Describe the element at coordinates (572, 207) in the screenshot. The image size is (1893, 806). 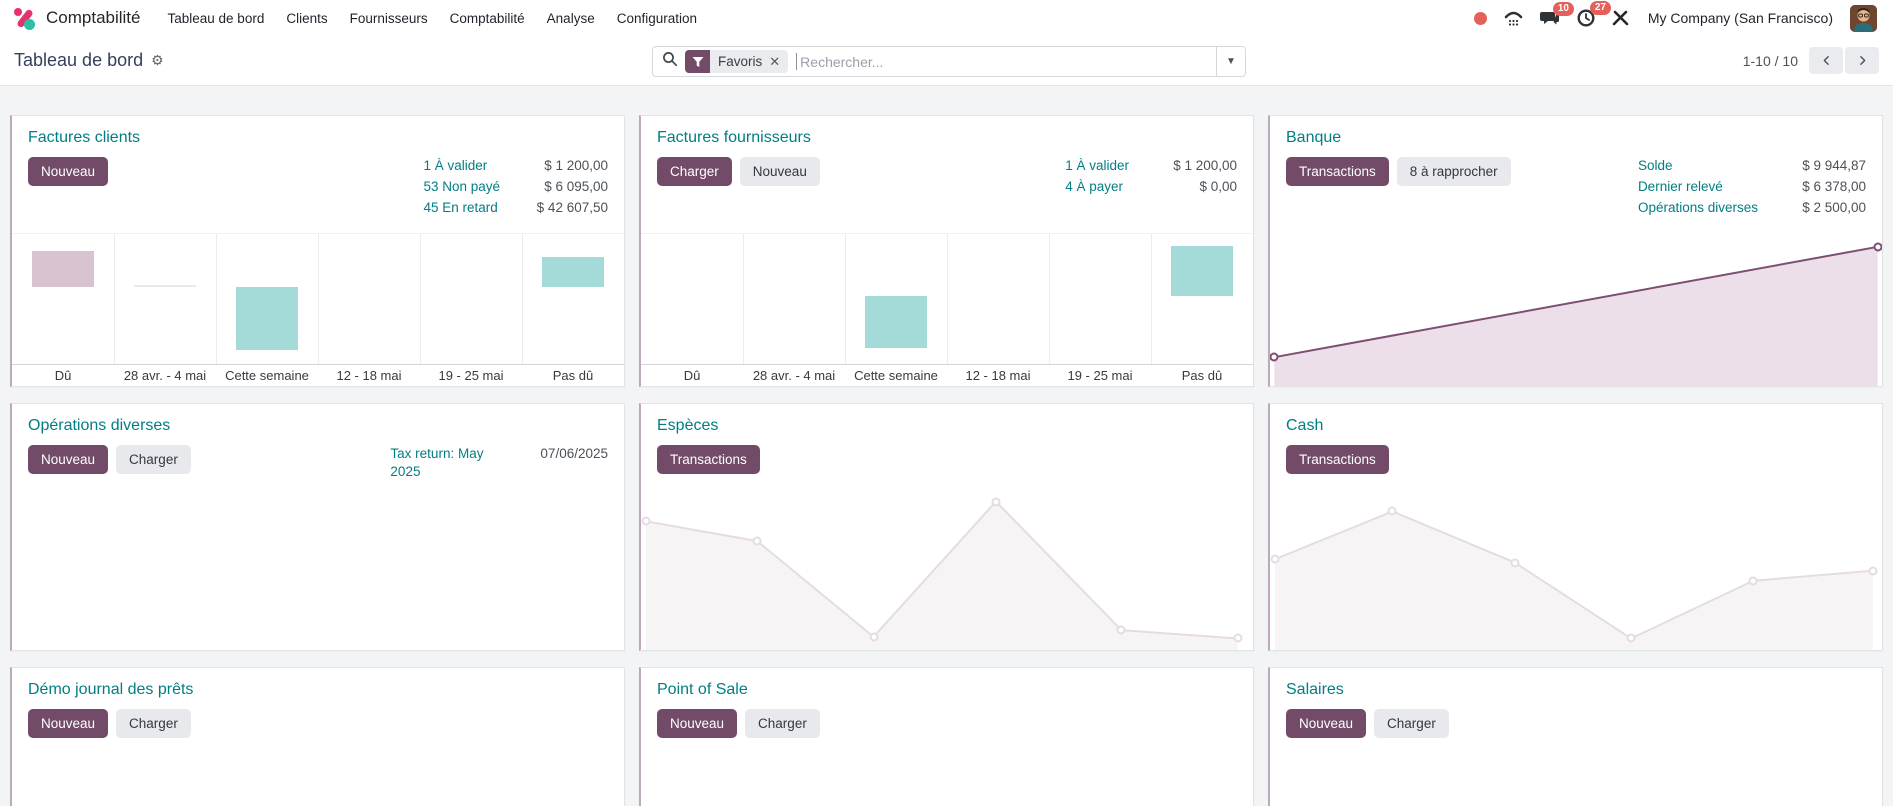
I see `stat-amount: $ 42 607,50` at that location.